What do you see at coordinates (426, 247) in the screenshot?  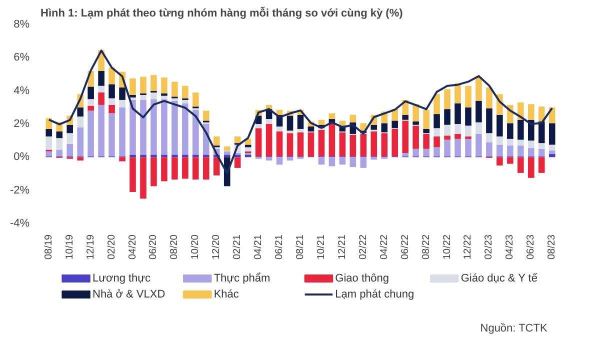 I see `x-tick-label: 08/22` at bounding box center [426, 247].